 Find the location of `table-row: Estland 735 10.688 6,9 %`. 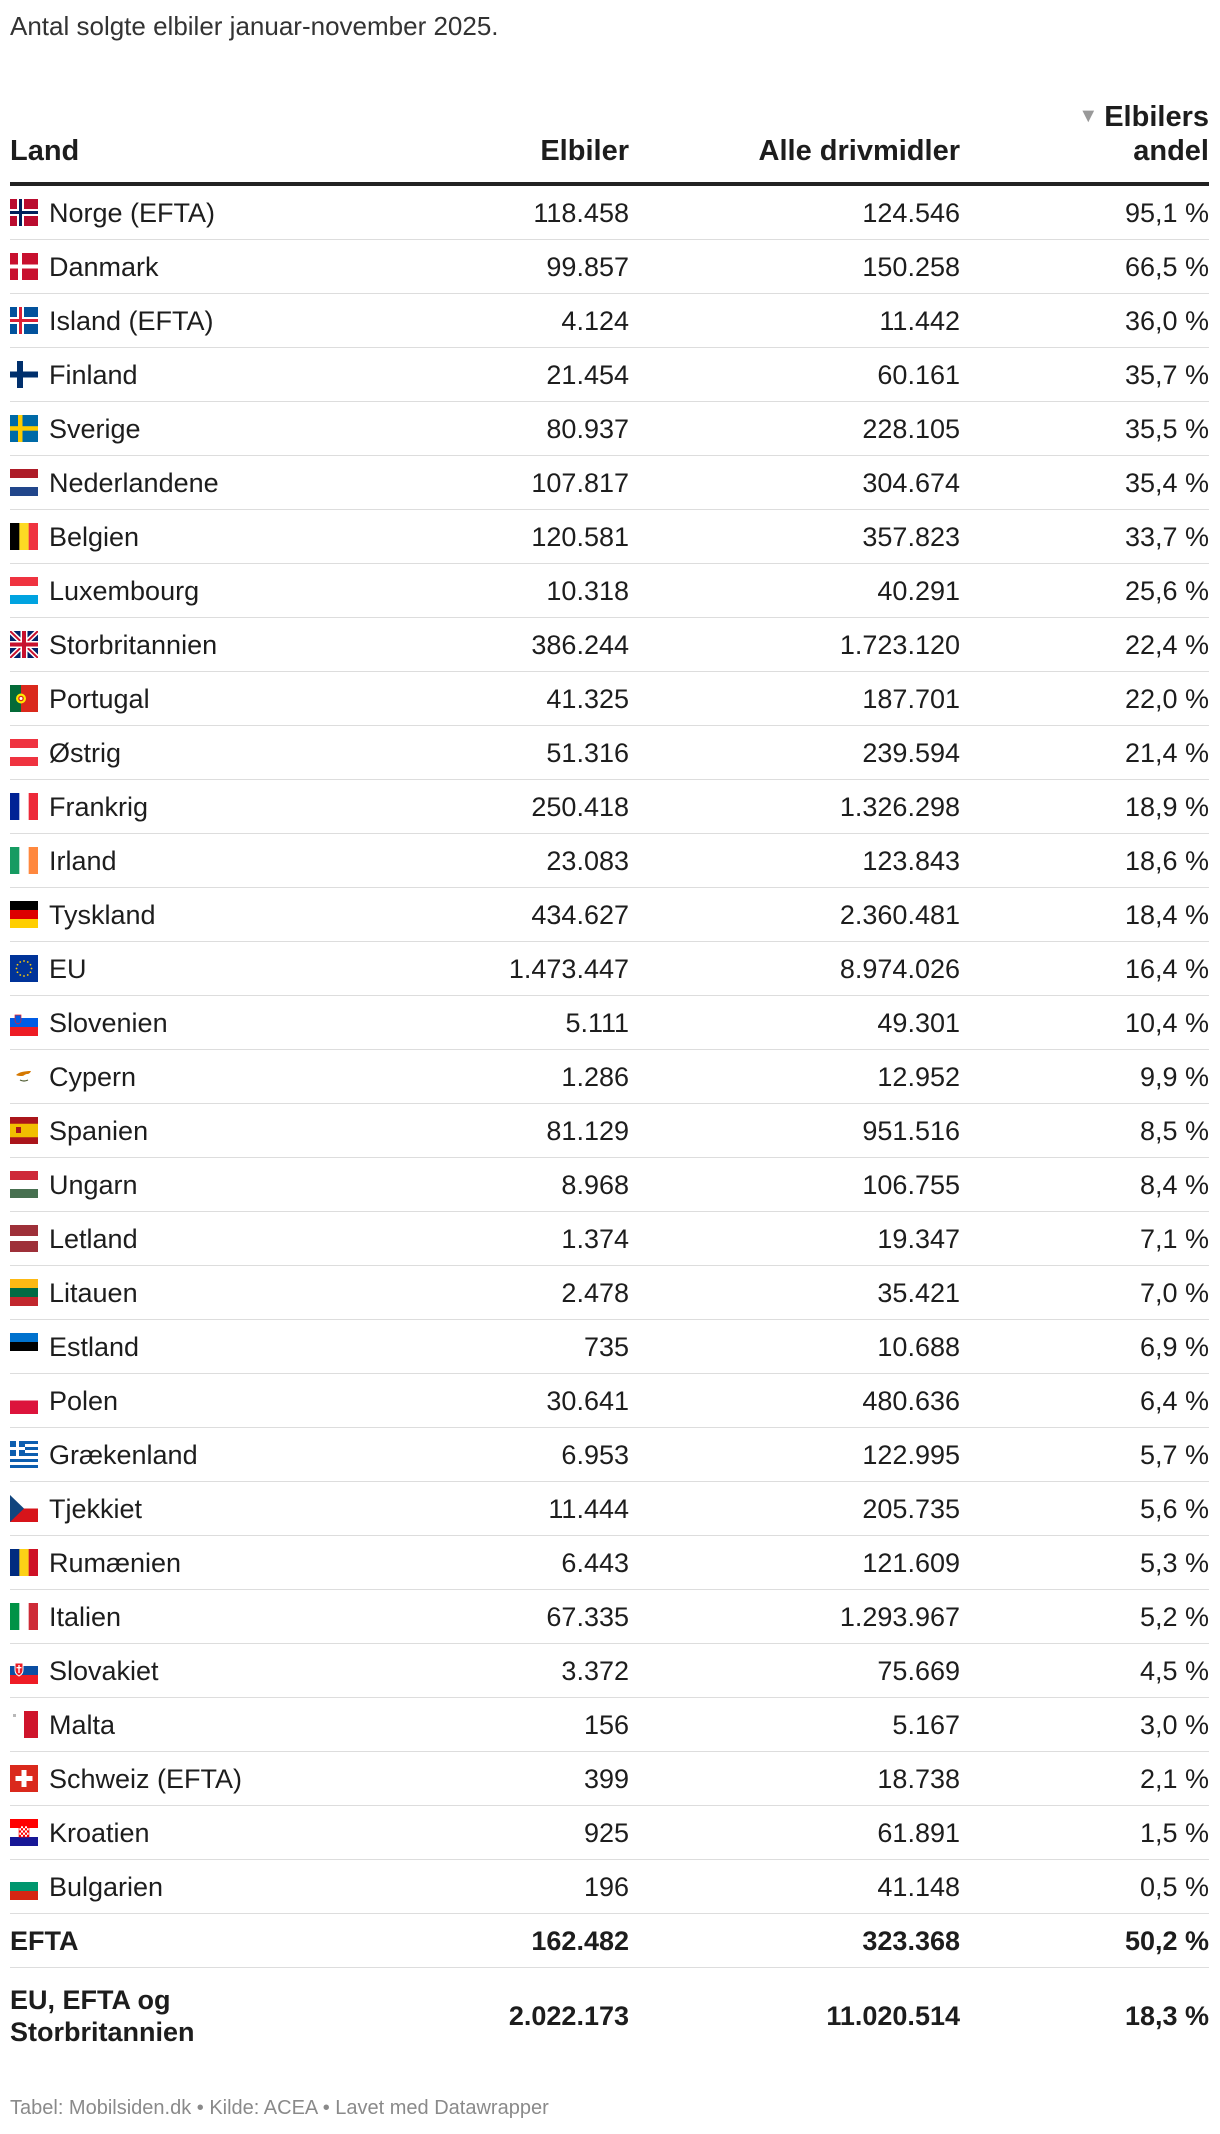

table-row: Estland 735 10.688 6,9 % is located at coordinates (609, 1347).